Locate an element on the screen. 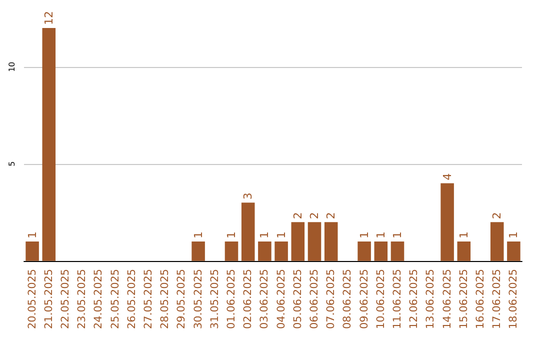 The width and height of the screenshot is (540, 340). x-tick-label: 15.06.2025 is located at coordinates (464, 299).